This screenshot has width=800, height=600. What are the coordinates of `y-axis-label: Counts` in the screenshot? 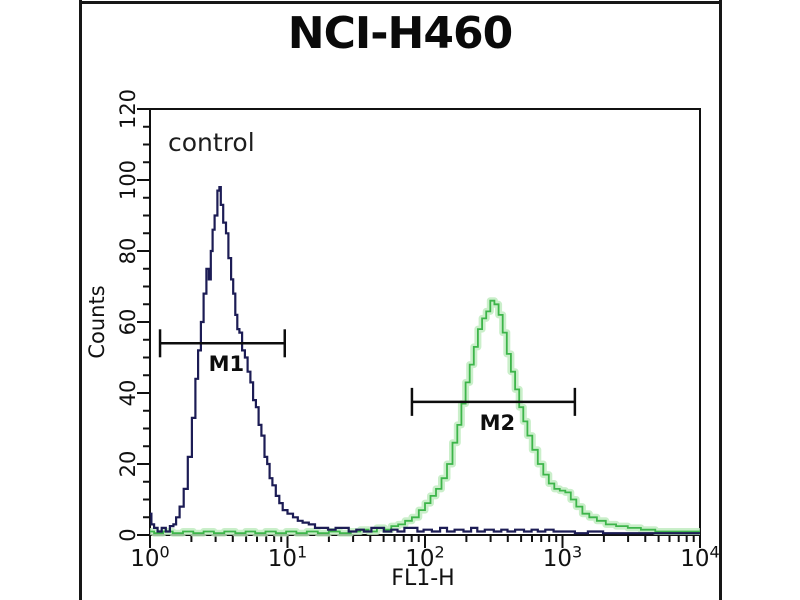 It's located at (97, 322).